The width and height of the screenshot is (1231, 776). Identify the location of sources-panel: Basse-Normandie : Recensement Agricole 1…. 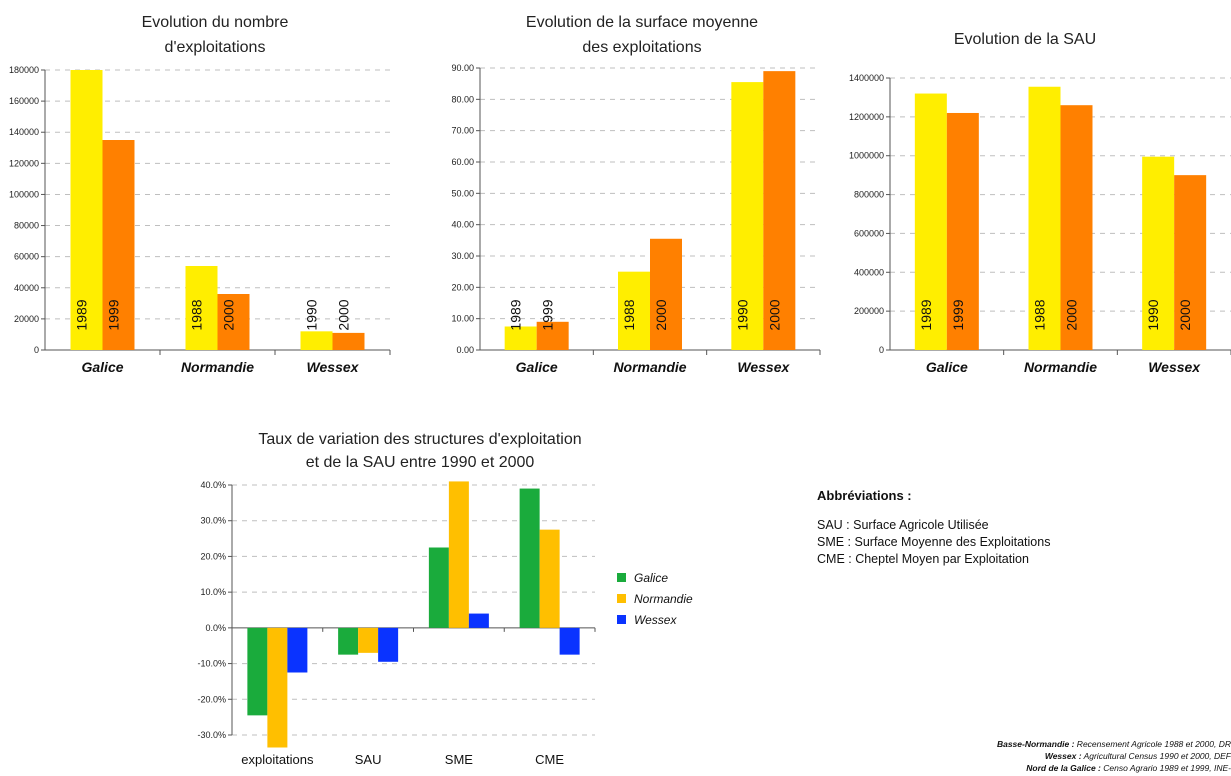
(1021, 756).